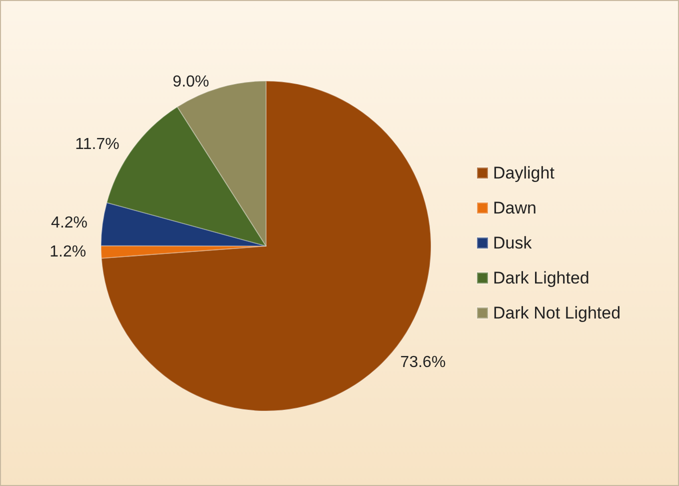  Describe the element at coordinates (69, 223) in the screenshot. I see `data-label: 4.2%` at that location.